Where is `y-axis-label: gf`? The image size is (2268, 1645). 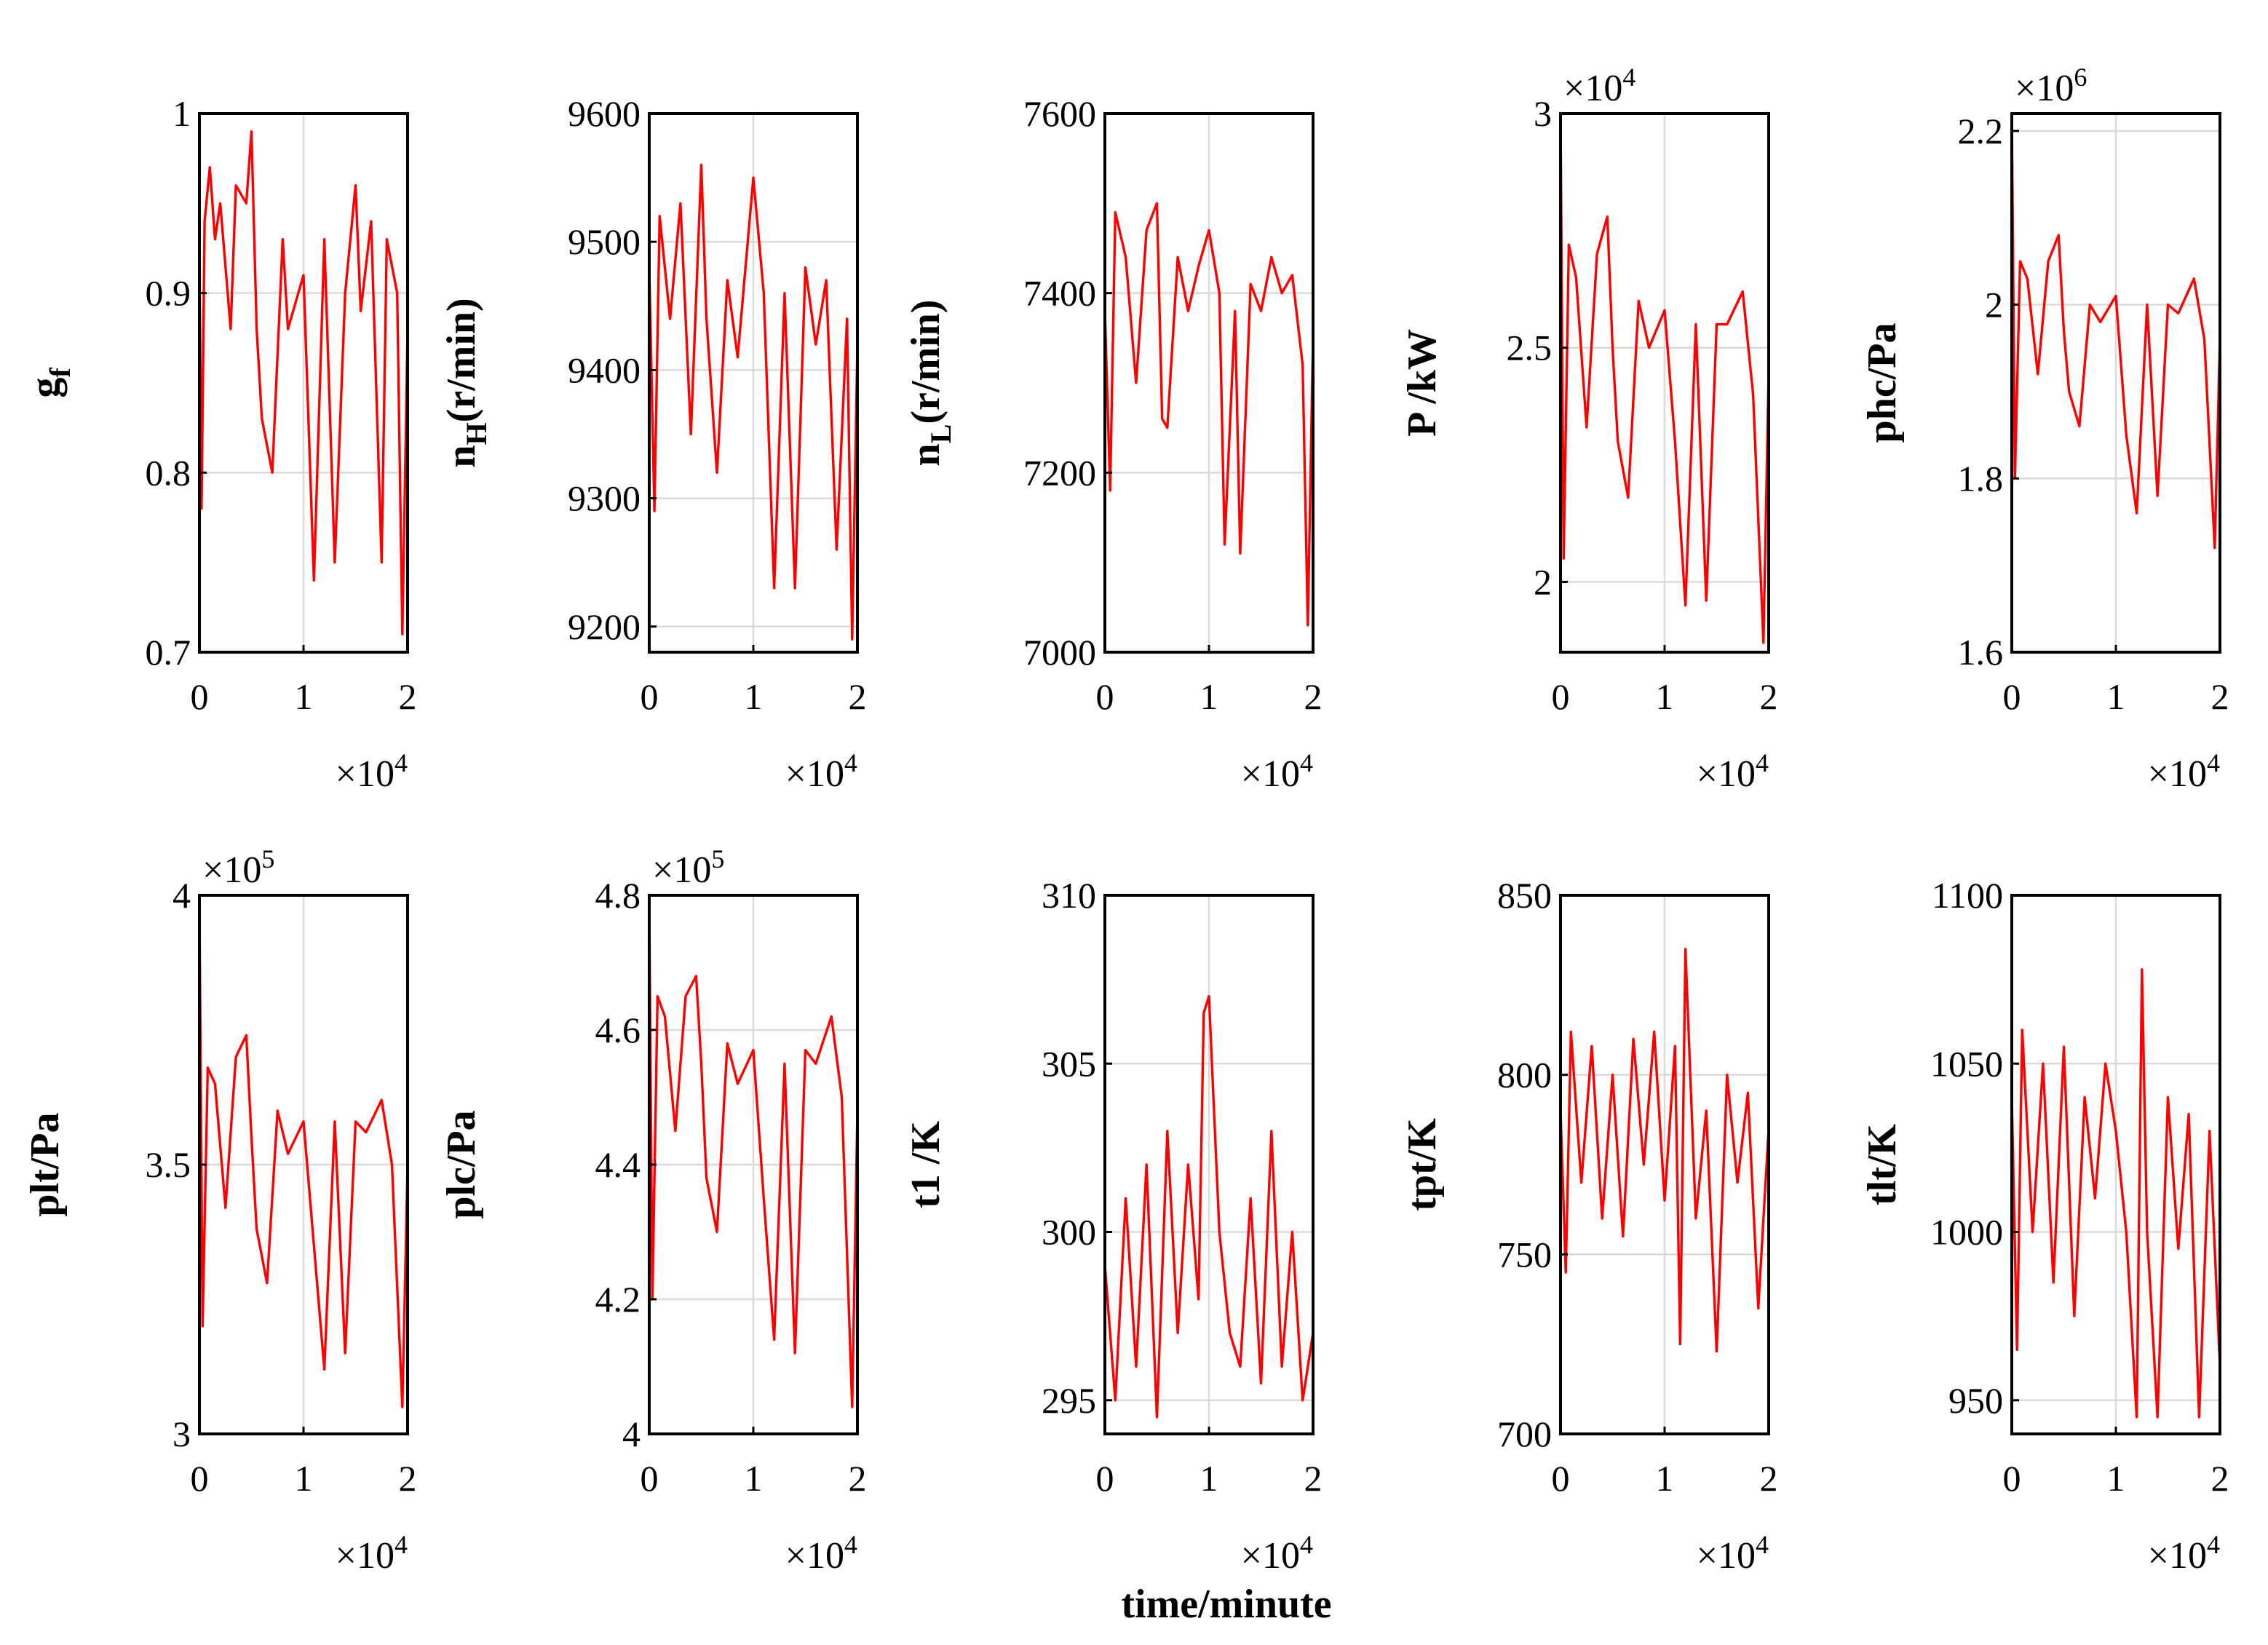
y-axis-label: gf is located at coordinates (49, 383).